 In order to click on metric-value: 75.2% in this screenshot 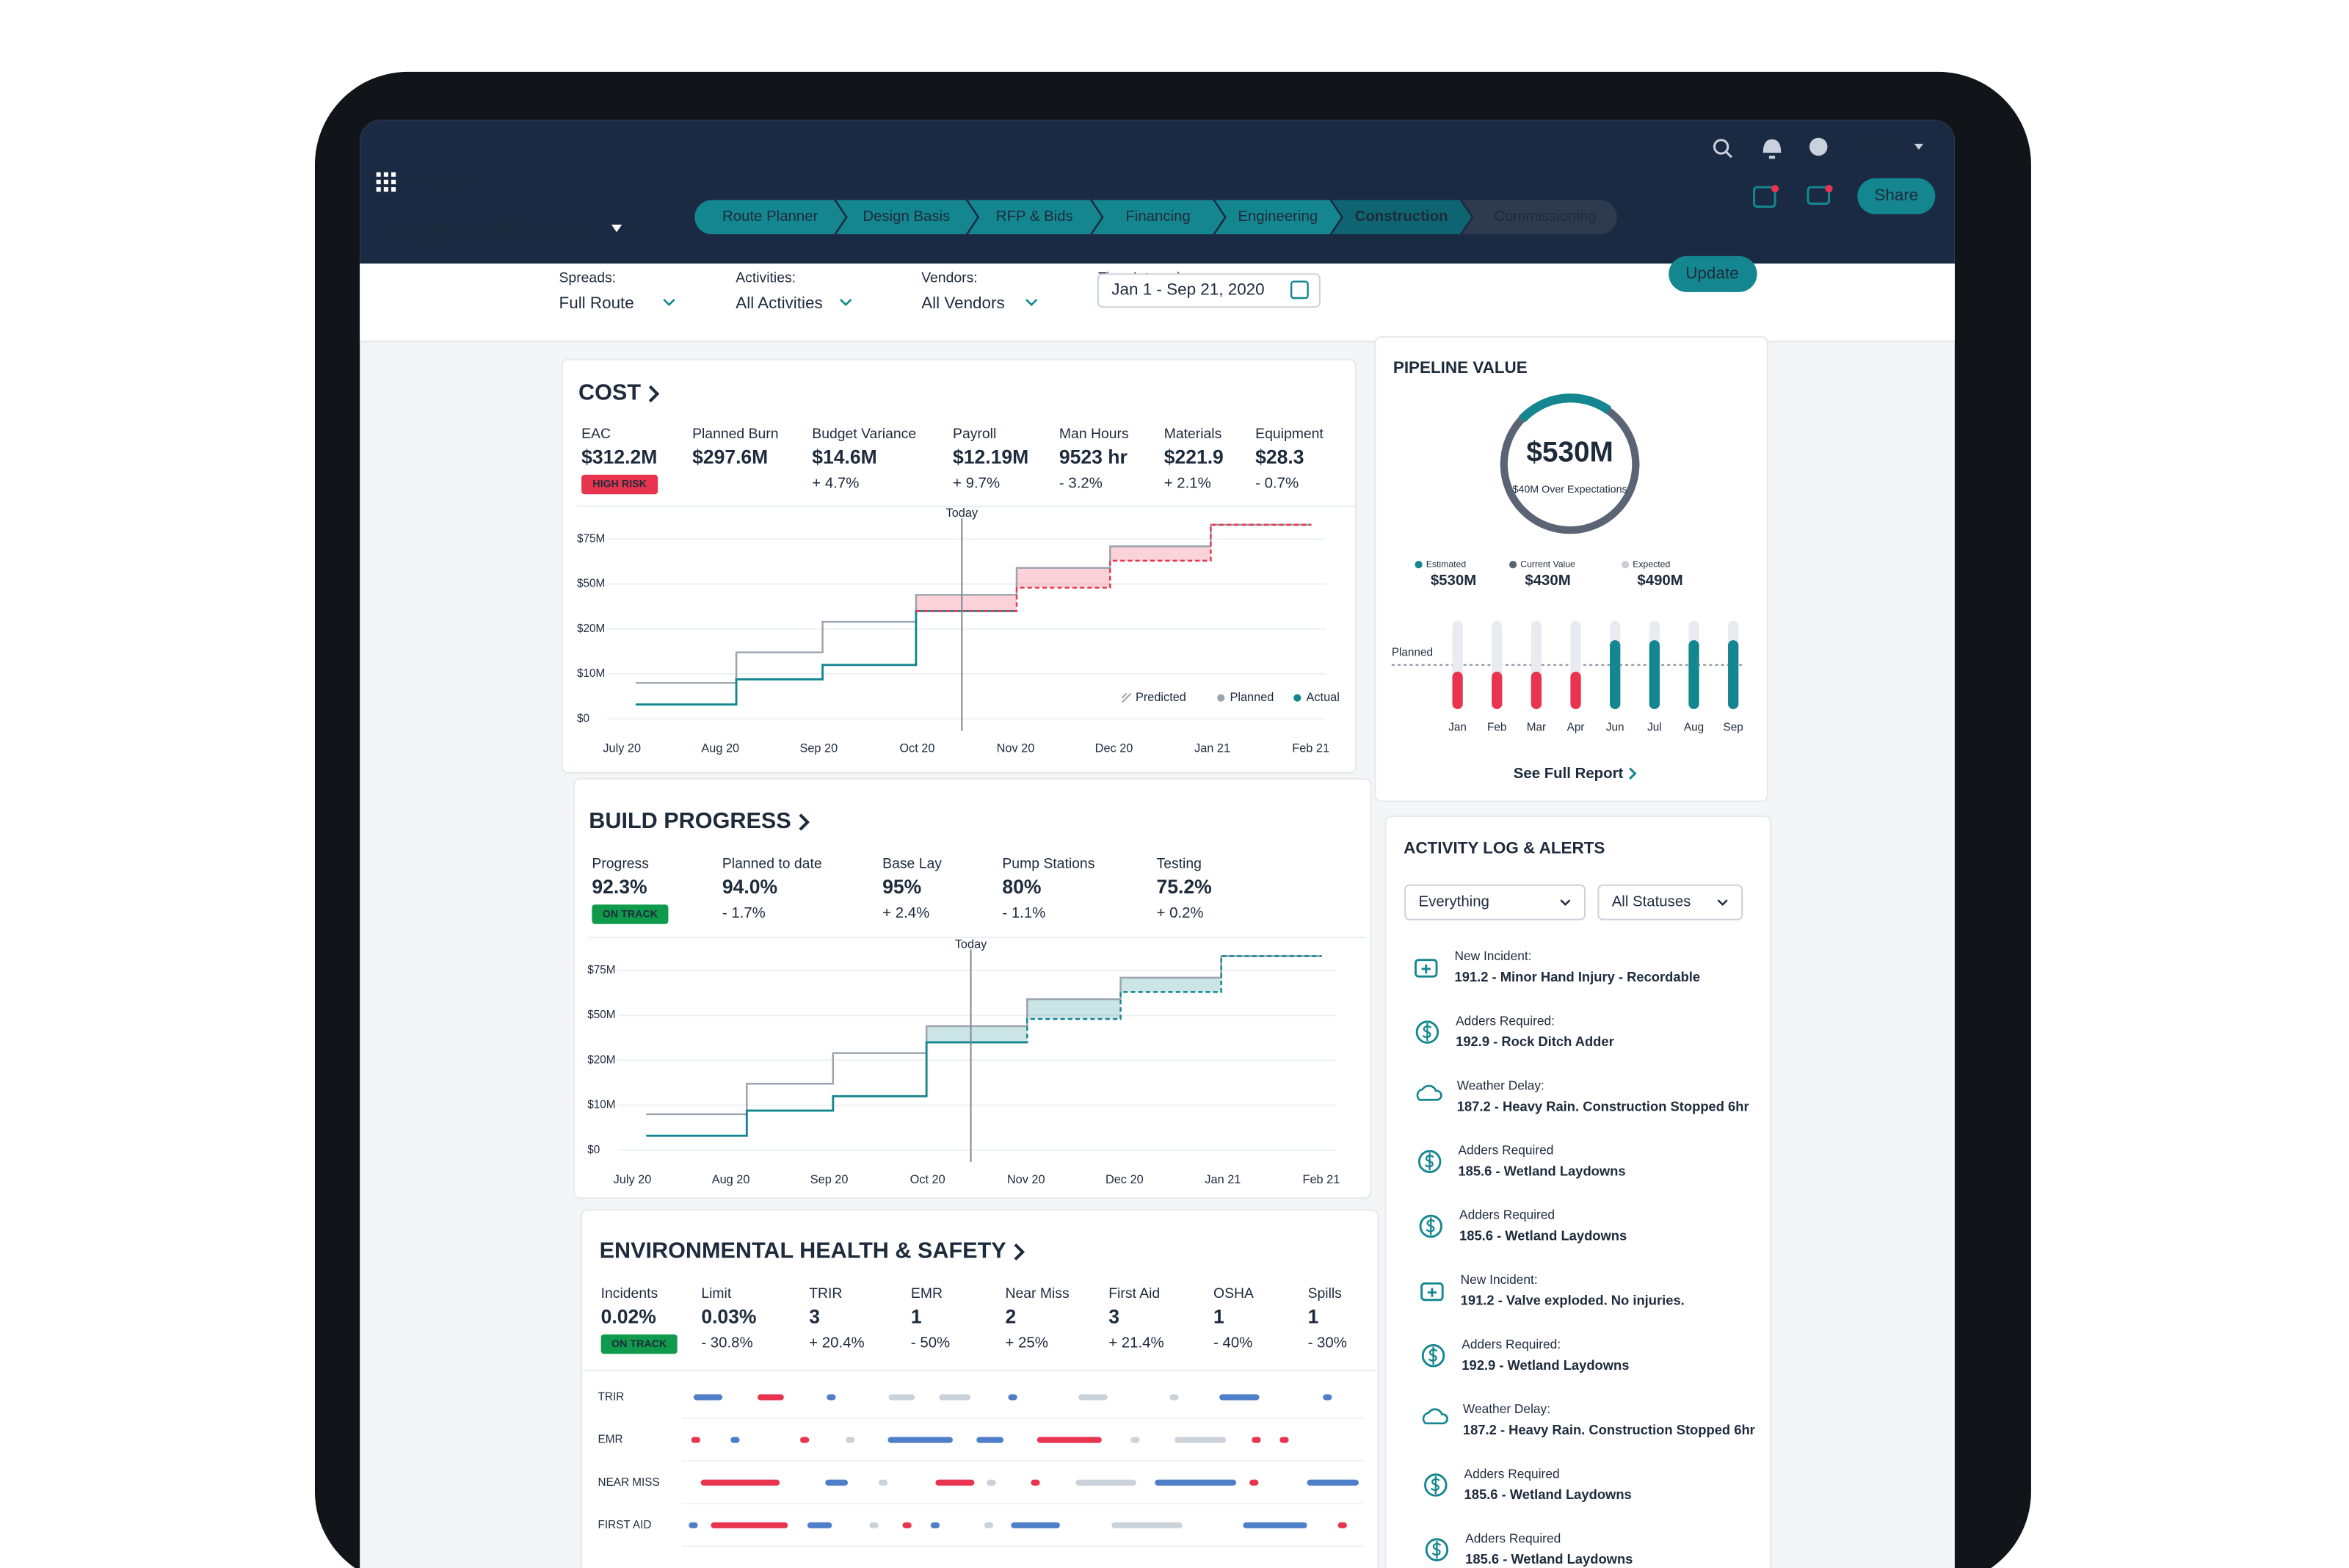, I will do `click(1184, 887)`.